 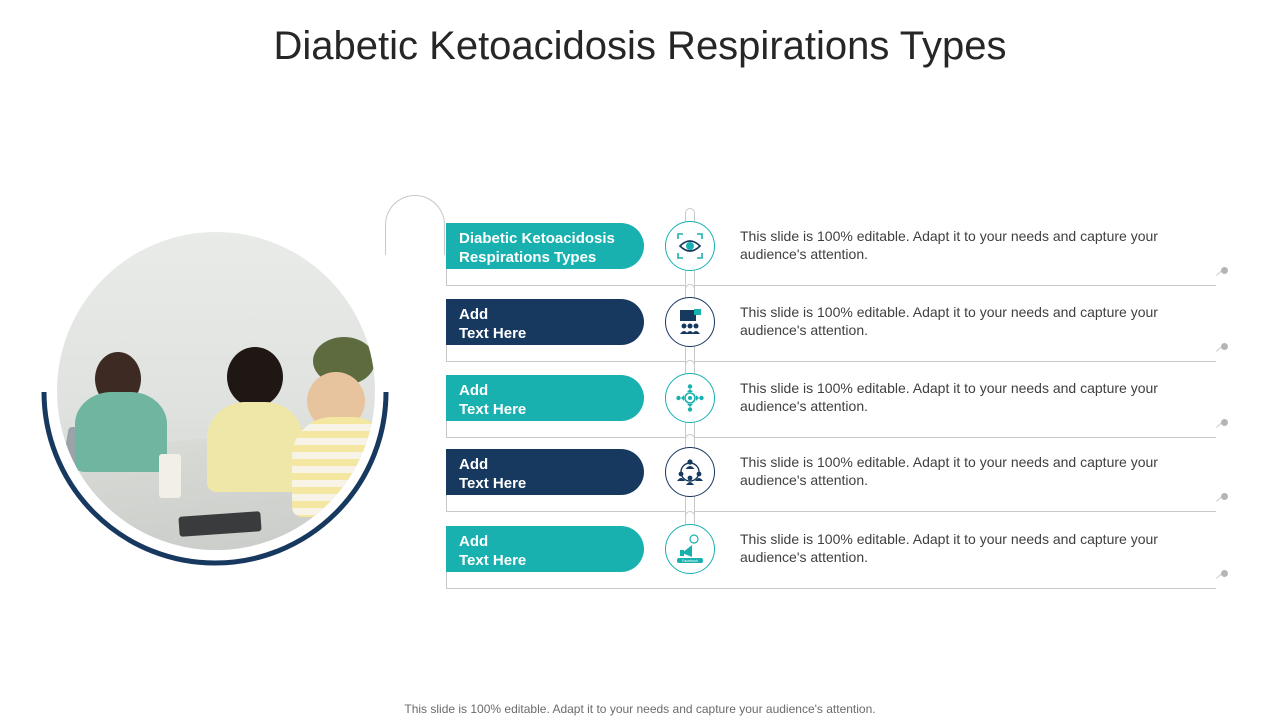 I want to click on row-label-pill: Diabetic Ketoacidosis Respirations Types, so click(x=545, y=246).